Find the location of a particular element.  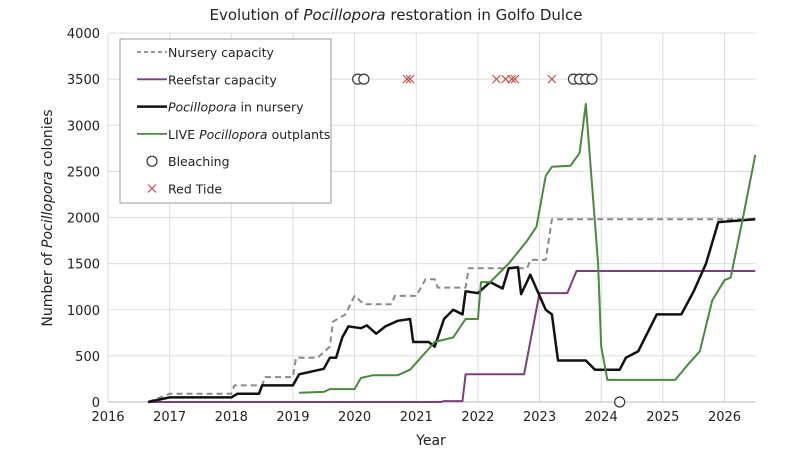

legend-label-part: LIVE is located at coordinates (183, 134).